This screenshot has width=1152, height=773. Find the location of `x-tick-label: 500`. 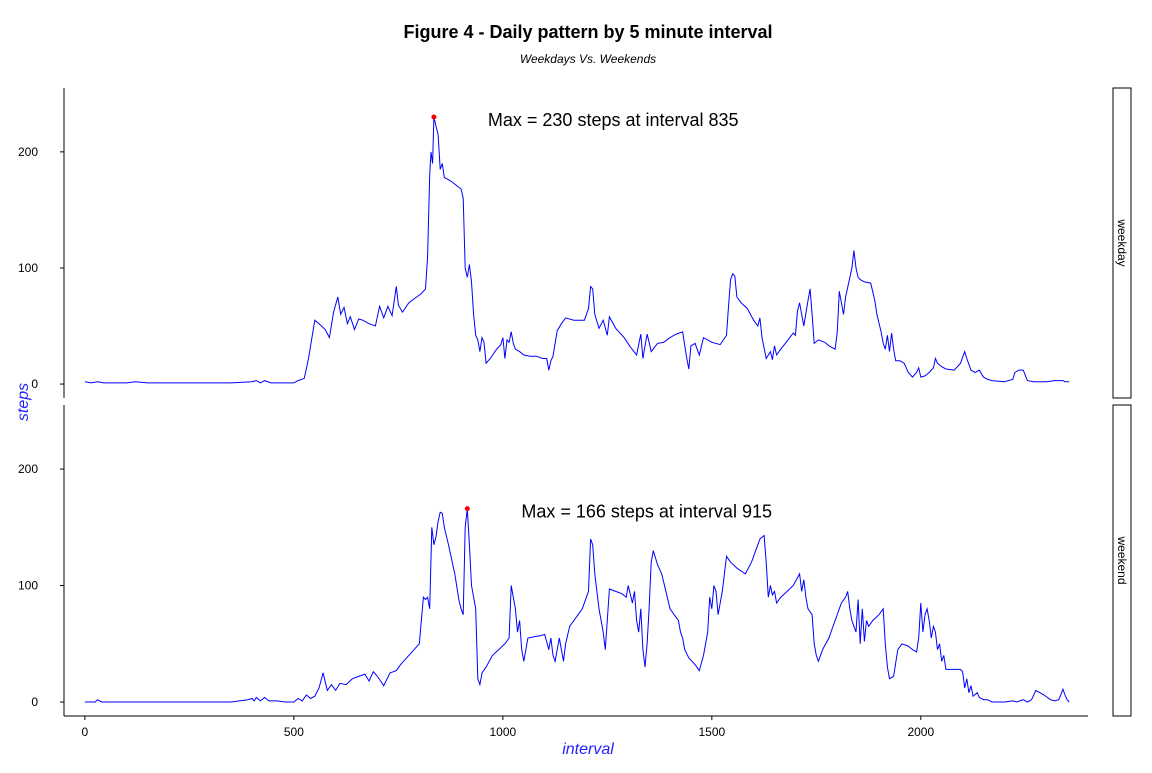

x-tick-label: 500 is located at coordinates (294, 732).